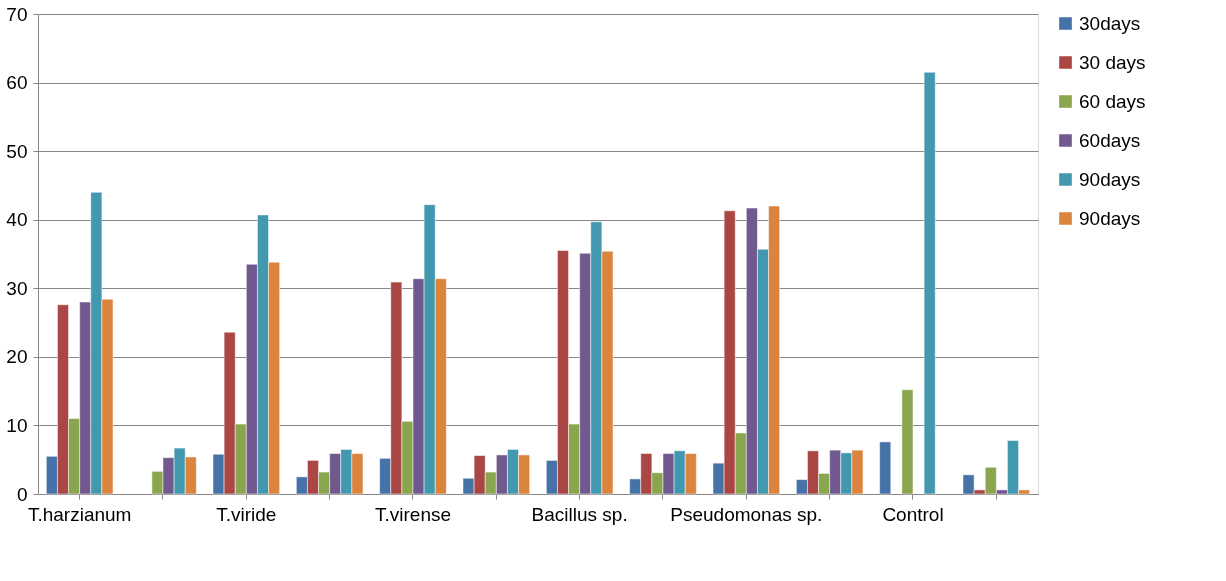  I want to click on x-tick-label: T.viride, so click(246, 514).